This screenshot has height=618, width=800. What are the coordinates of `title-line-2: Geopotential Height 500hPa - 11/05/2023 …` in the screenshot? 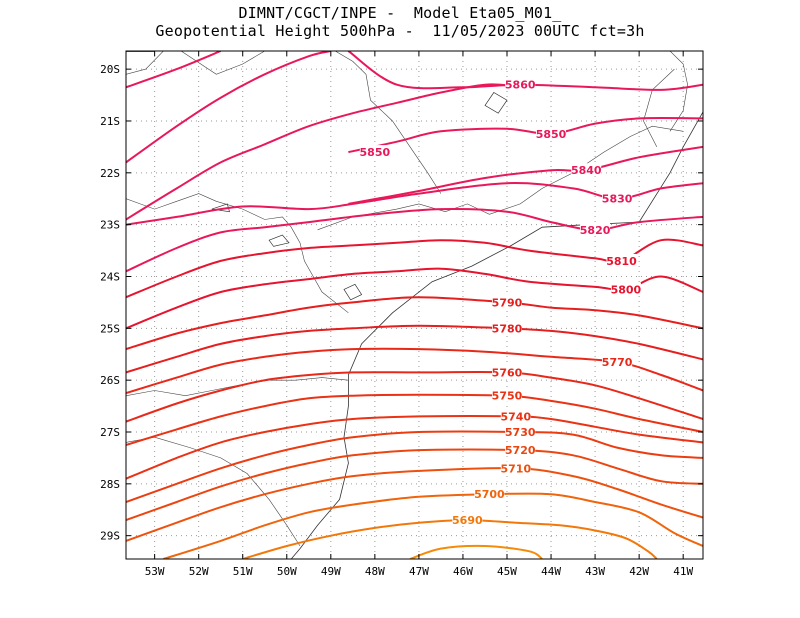 It's located at (400, 31).